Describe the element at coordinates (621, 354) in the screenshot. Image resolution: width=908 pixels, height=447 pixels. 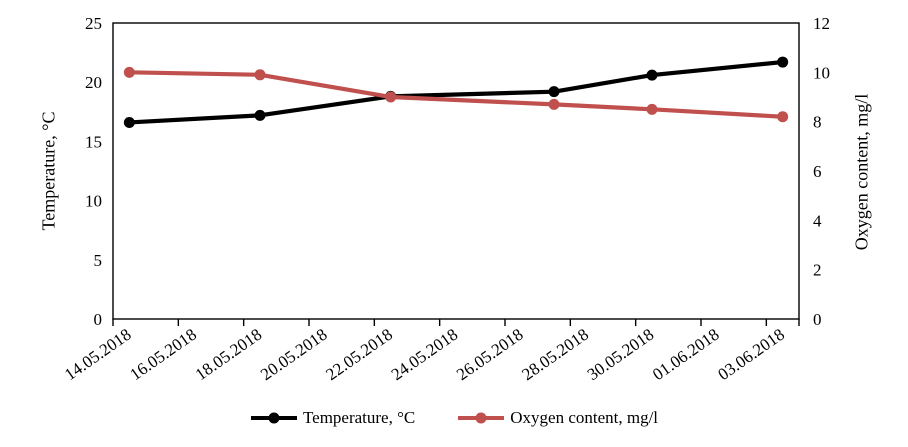
I see `x-tick-label: 30.05.2018` at that location.